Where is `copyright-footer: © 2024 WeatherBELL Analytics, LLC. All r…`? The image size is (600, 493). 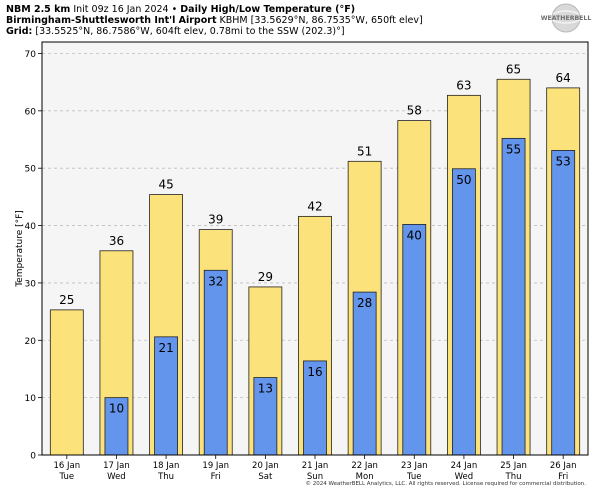 copyright-footer: © 2024 WeatherBELL Analytics, LLC. All r… is located at coordinates (445, 484).